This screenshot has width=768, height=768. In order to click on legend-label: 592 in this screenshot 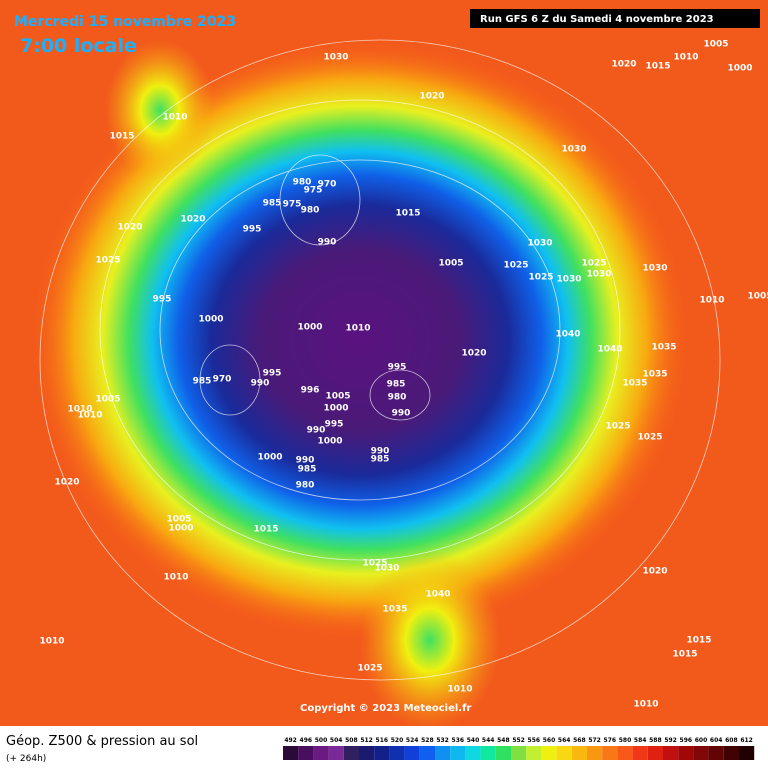, I will do `click(670, 740)`.